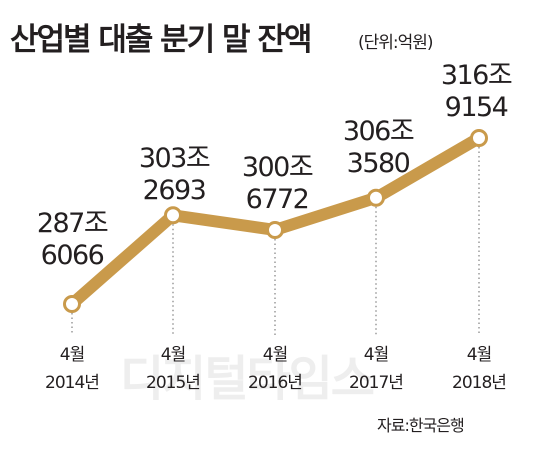 This screenshot has height=453, width=540. Describe the element at coordinates (275, 383) in the screenshot. I see `x-tick-label: 2016년` at that location.